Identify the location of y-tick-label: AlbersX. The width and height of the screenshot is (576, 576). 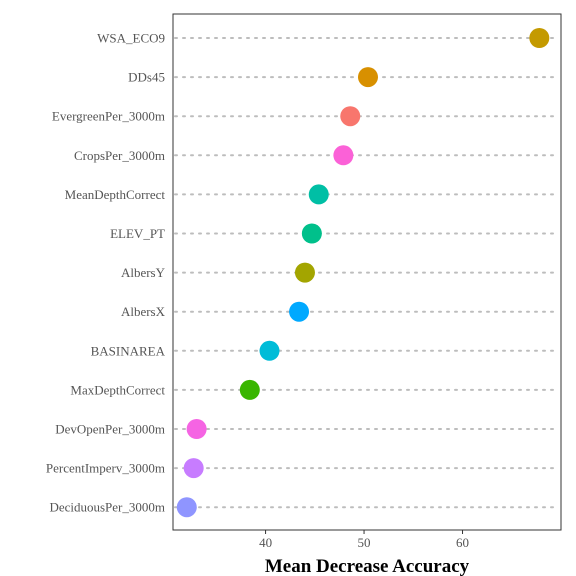
(143, 311).